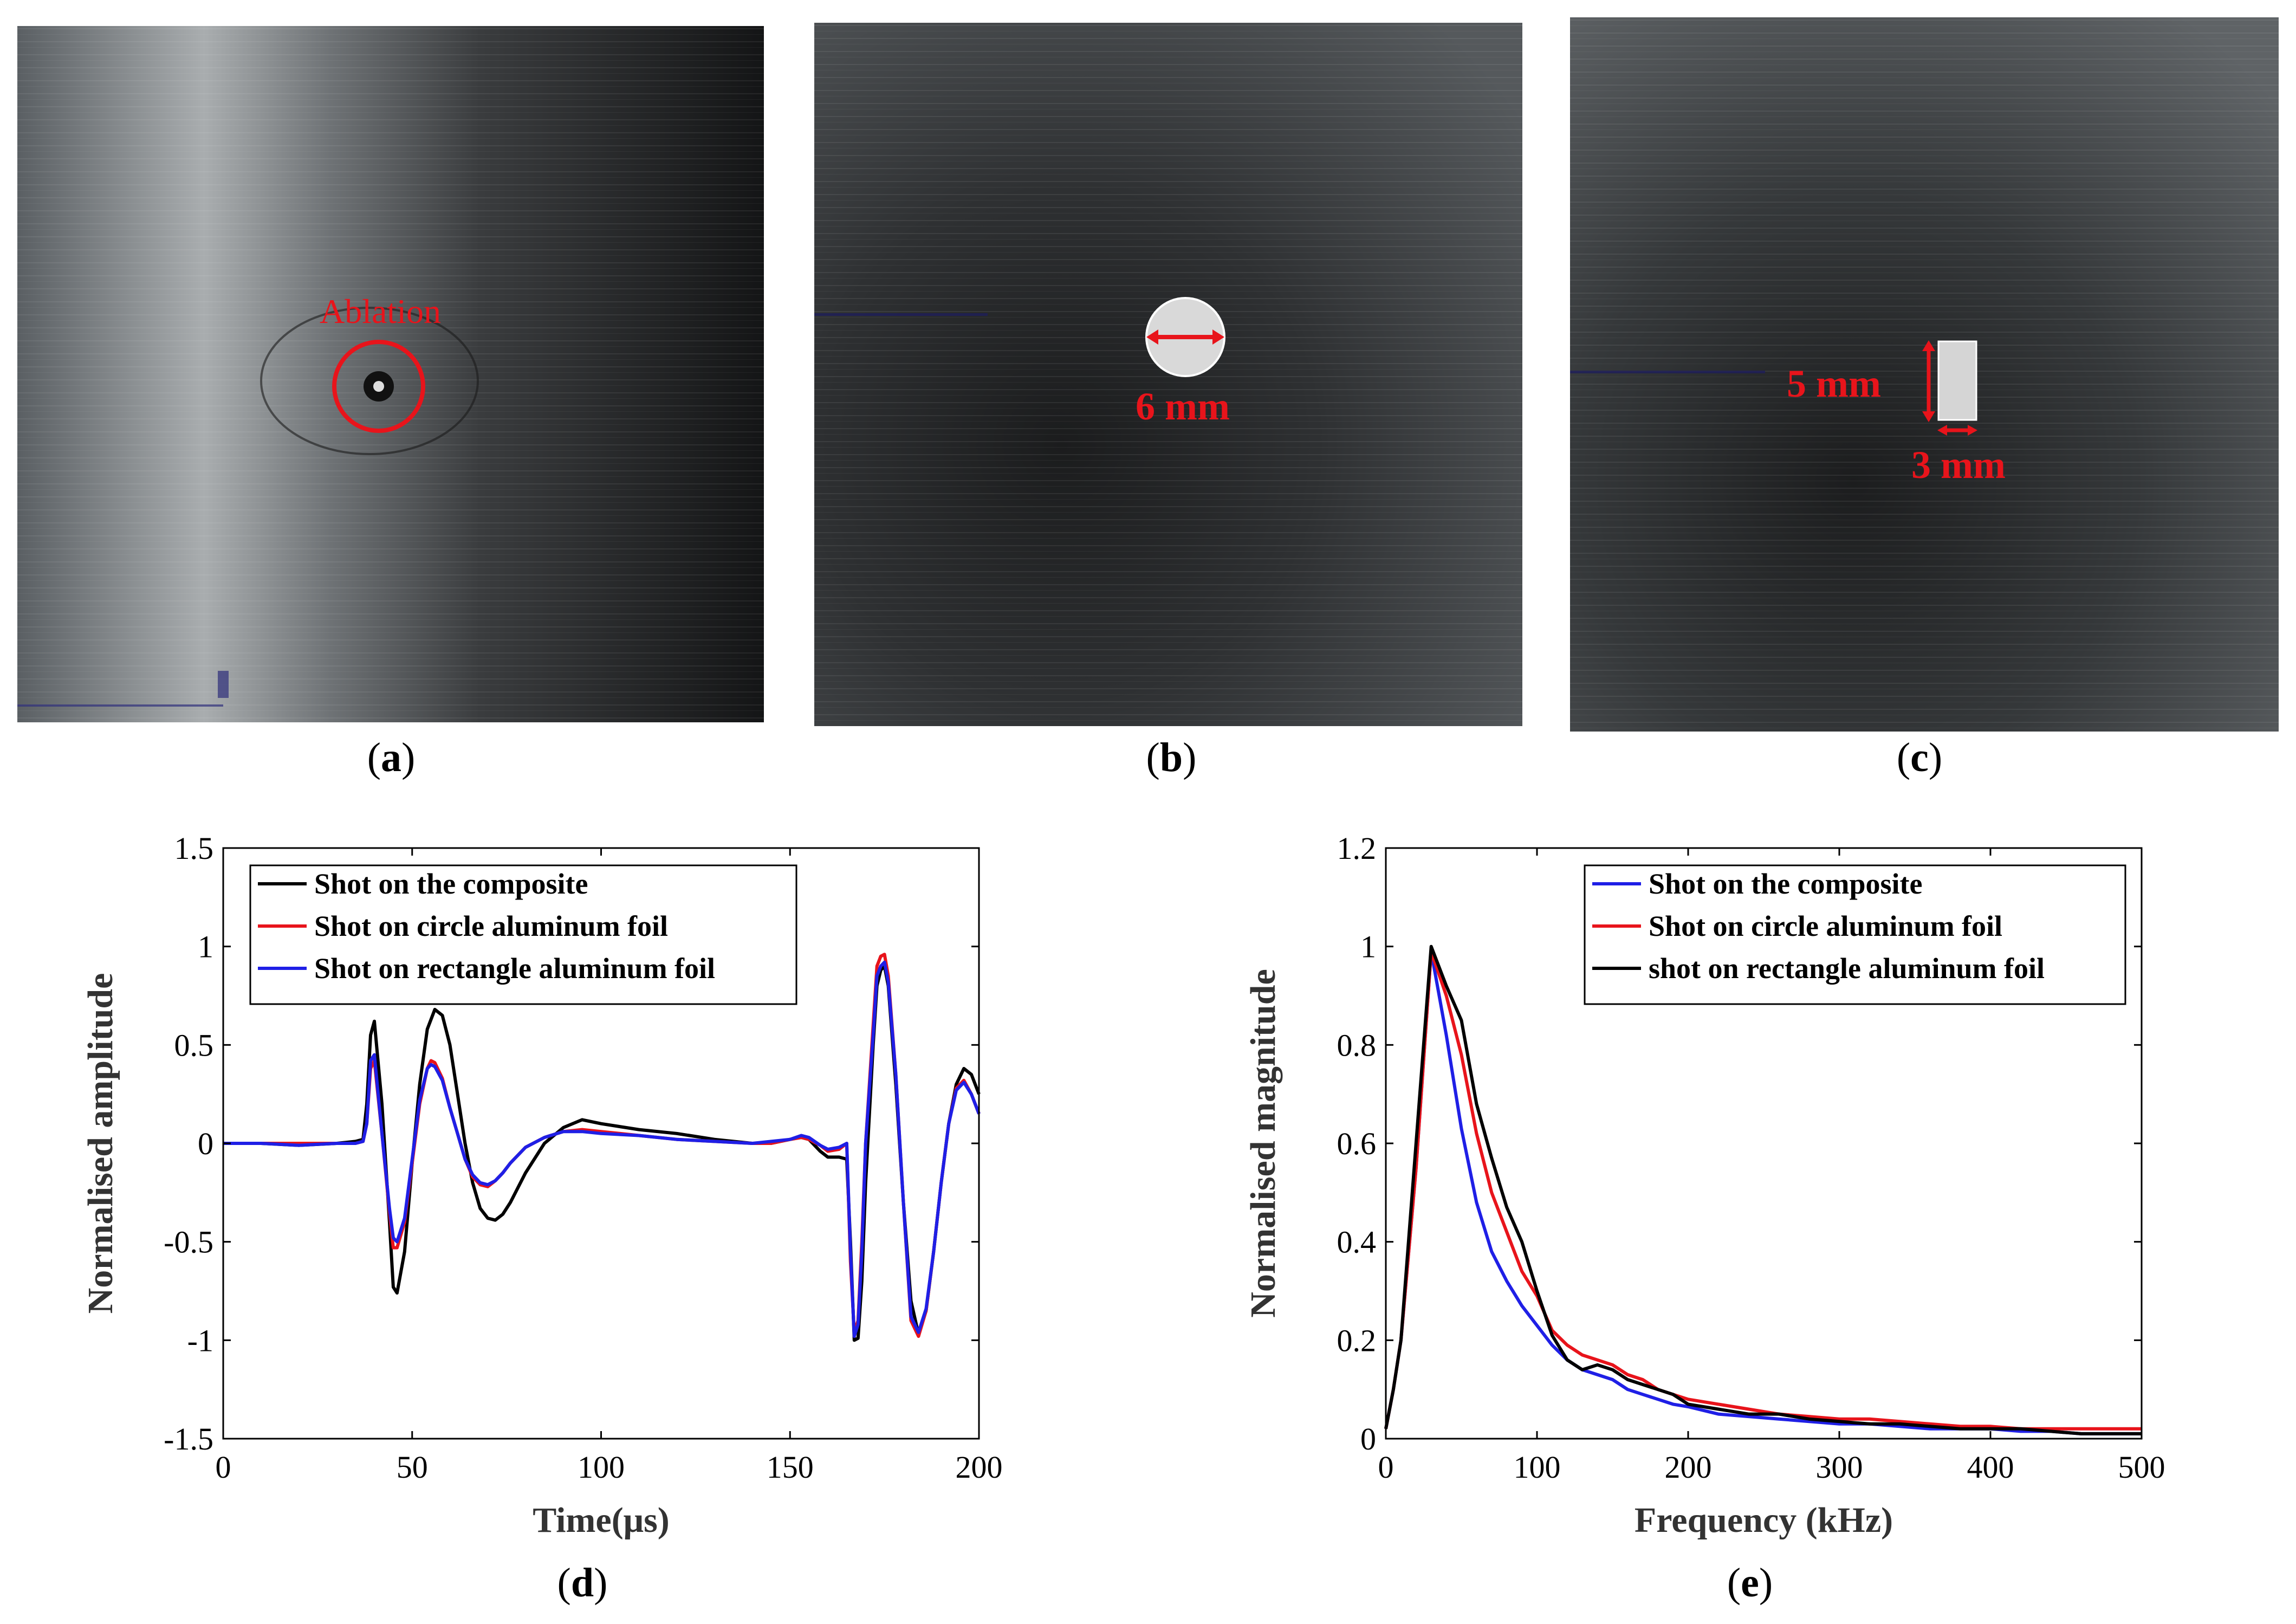  What do you see at coordinates (194, 1045) in the screenshot?
I see `y-tick-label: 0.5` at bounding box center [194, 1045].